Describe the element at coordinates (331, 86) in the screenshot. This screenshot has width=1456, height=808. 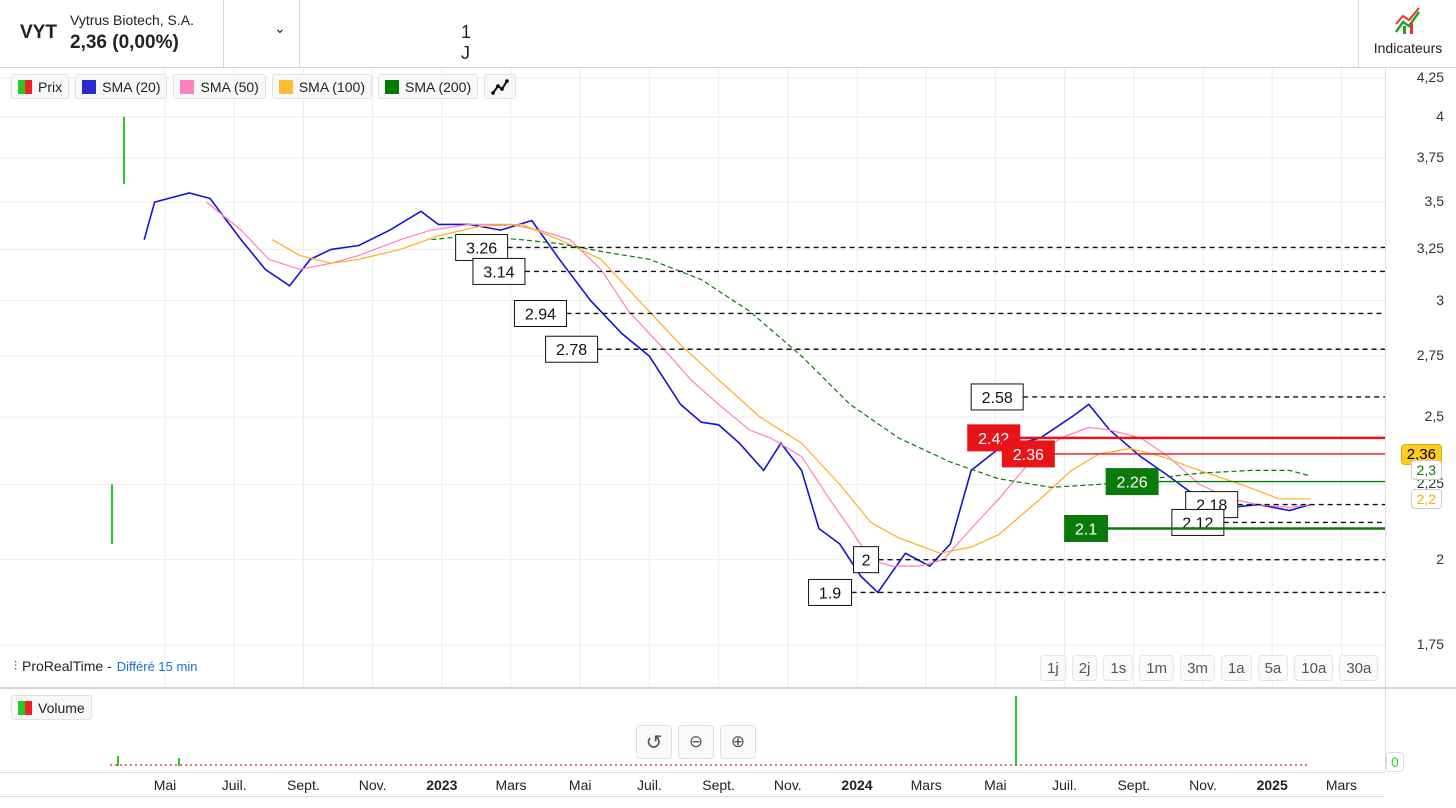
I see `legend-label: SMA (100)` at that location.